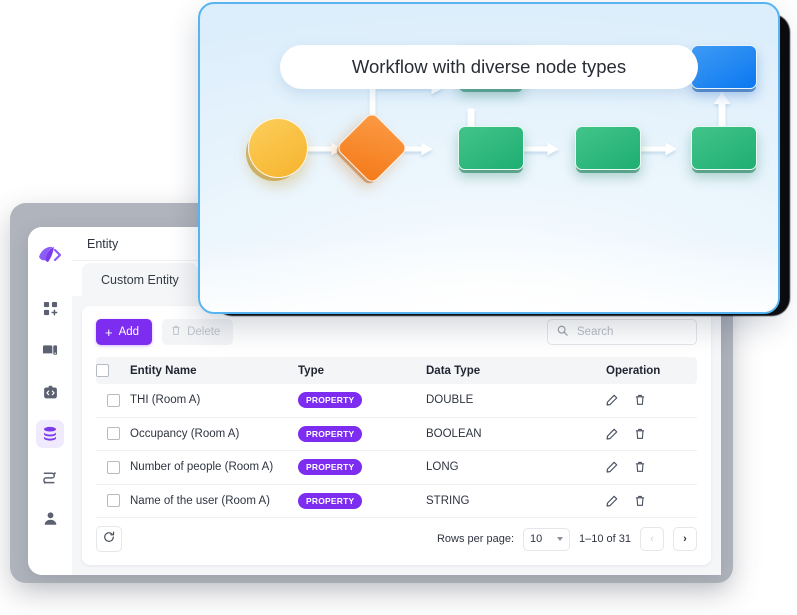  I want to click on table-header-row: Entity Name Type Data Type Operation, so click(396, 370).